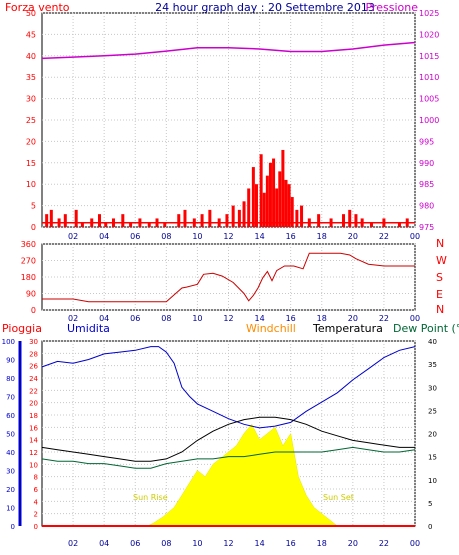  Describe the element at coordinates (8, 342) in the screenshot. I see `humidity-tick-label: 100` at that location.